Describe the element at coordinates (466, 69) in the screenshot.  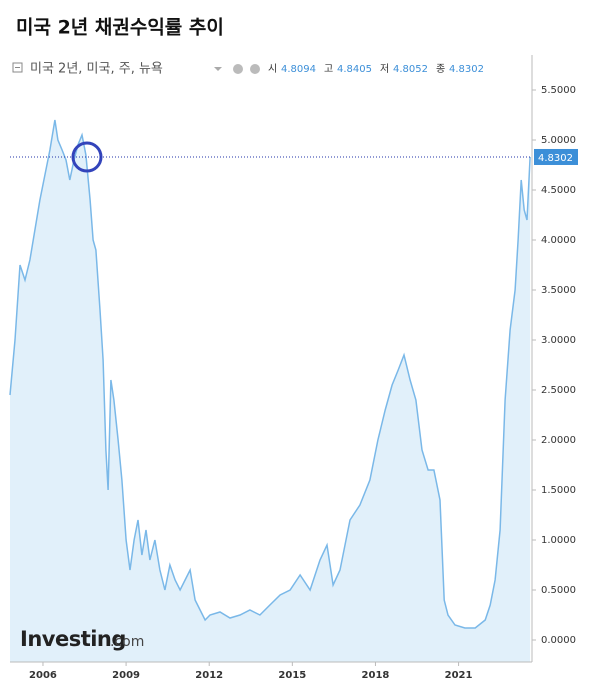
I see `ohlc-value: 4.8302` at that location.